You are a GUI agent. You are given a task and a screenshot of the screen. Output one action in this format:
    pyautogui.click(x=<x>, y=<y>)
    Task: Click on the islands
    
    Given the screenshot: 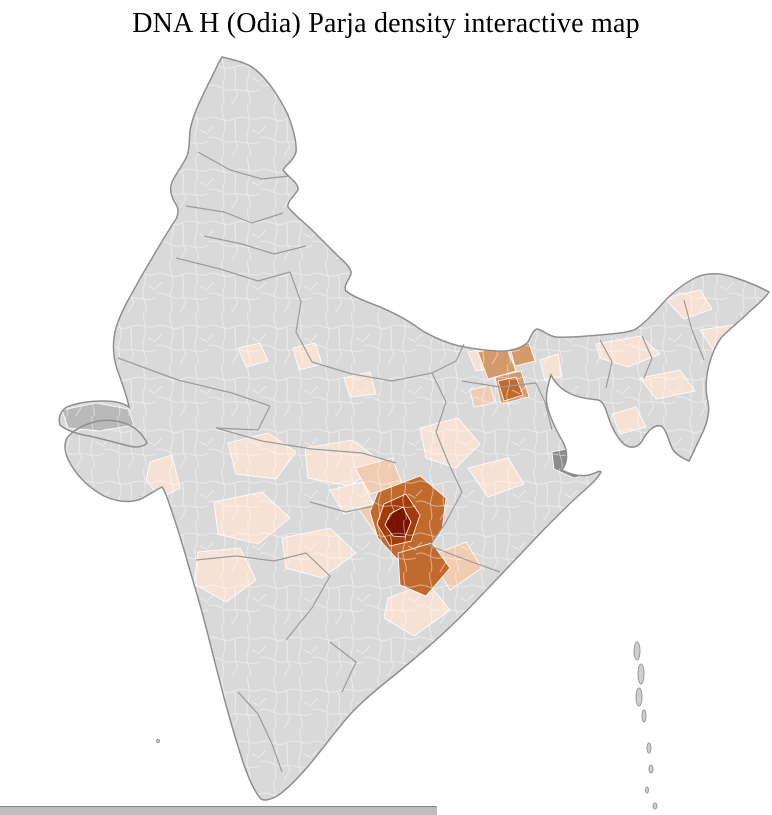 What is the action you would take?
    pyautogui.click(x=407, y=725)
    